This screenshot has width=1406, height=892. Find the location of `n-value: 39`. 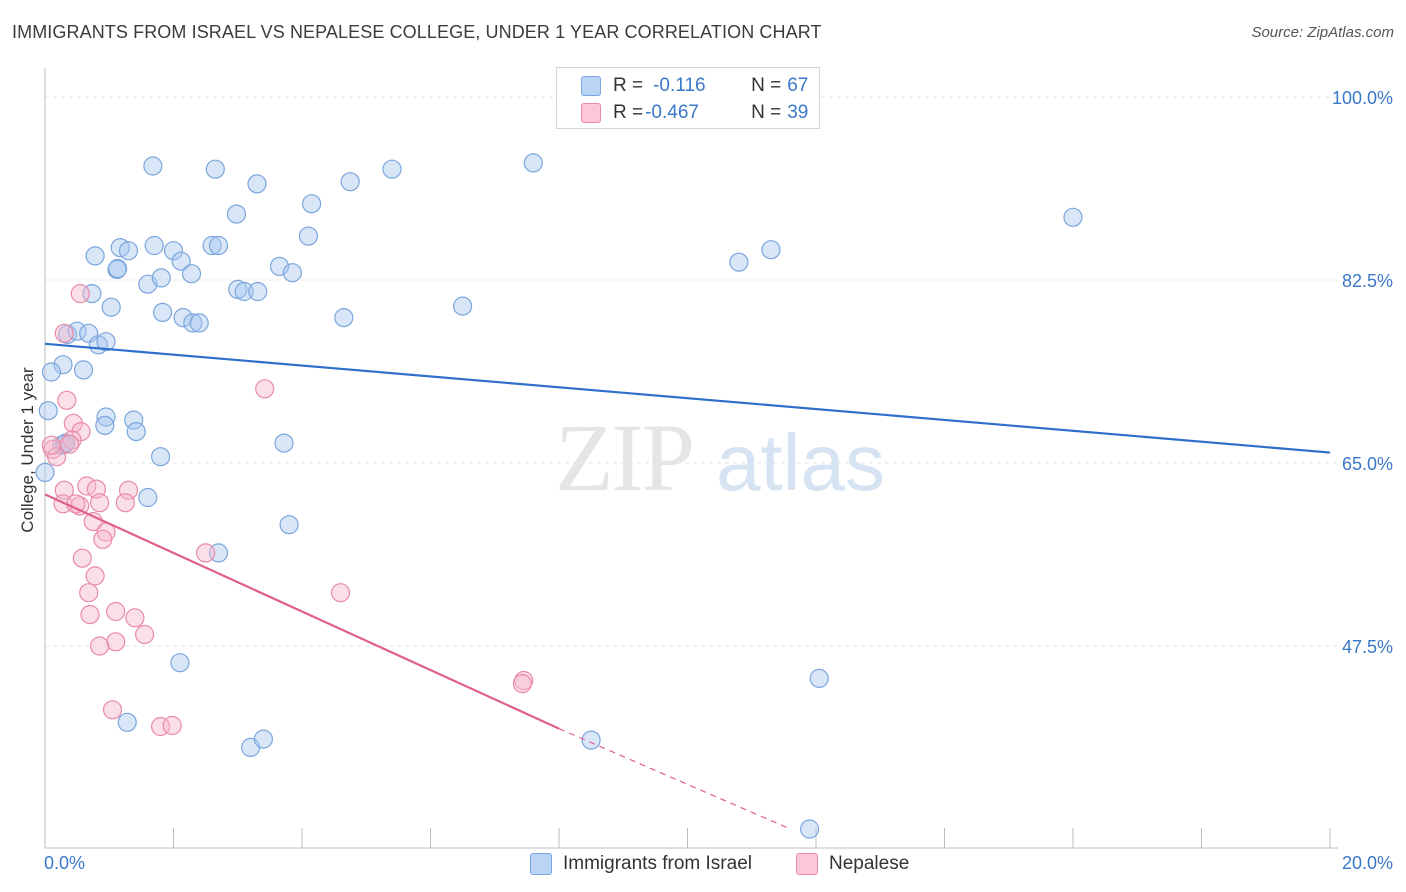

n-value: 39 is located at coordinates (798, 112).